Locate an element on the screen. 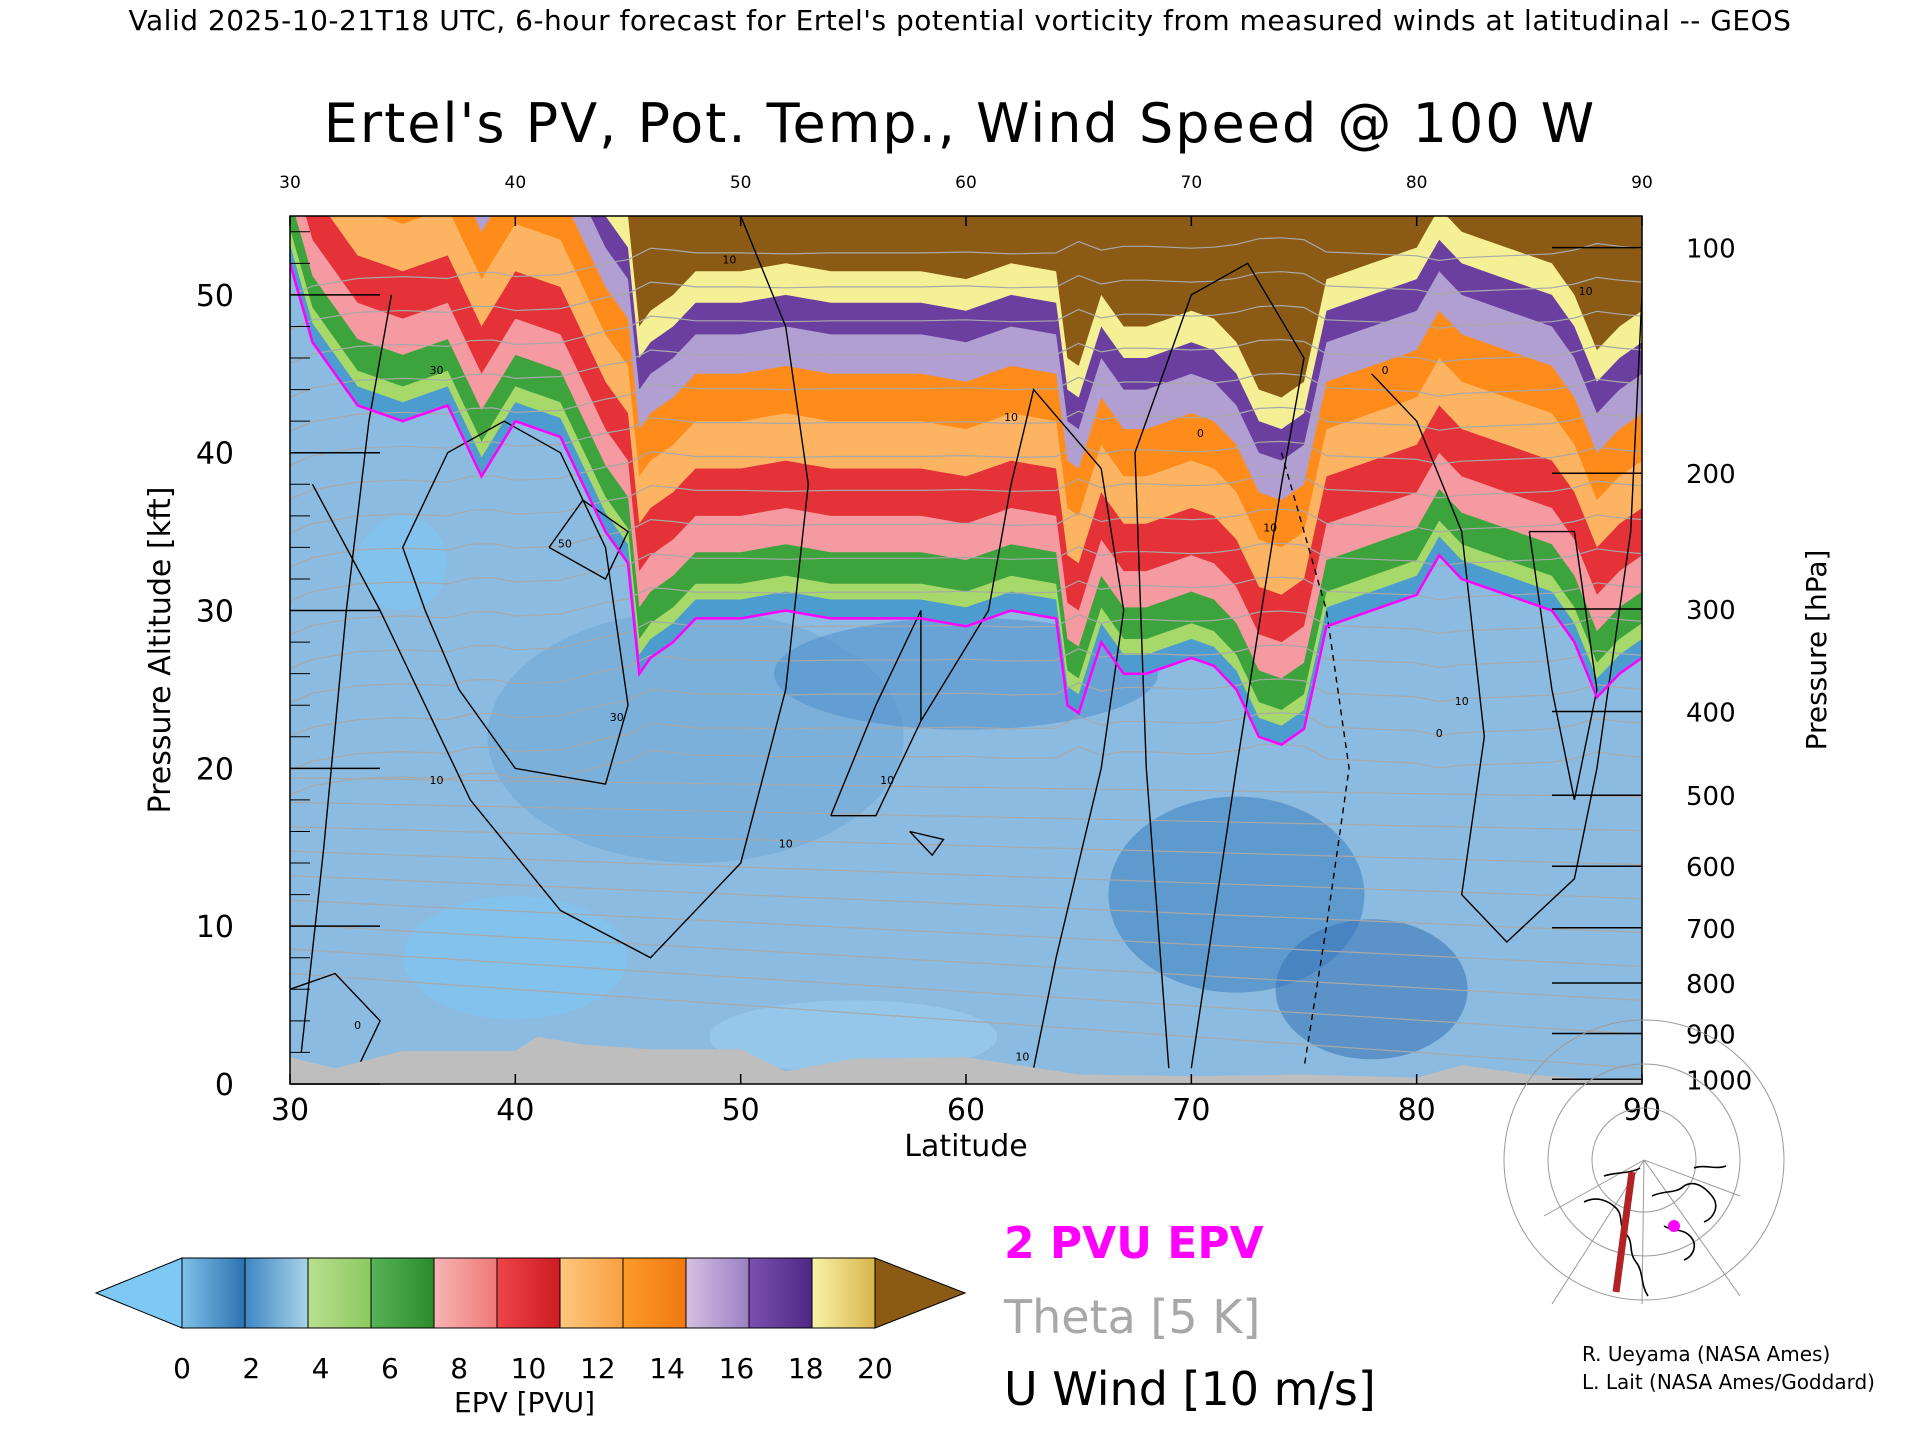 The image size is (1920, 1440). legend-theta: Theta [5 K] is located at coordinates (1132, 1317).